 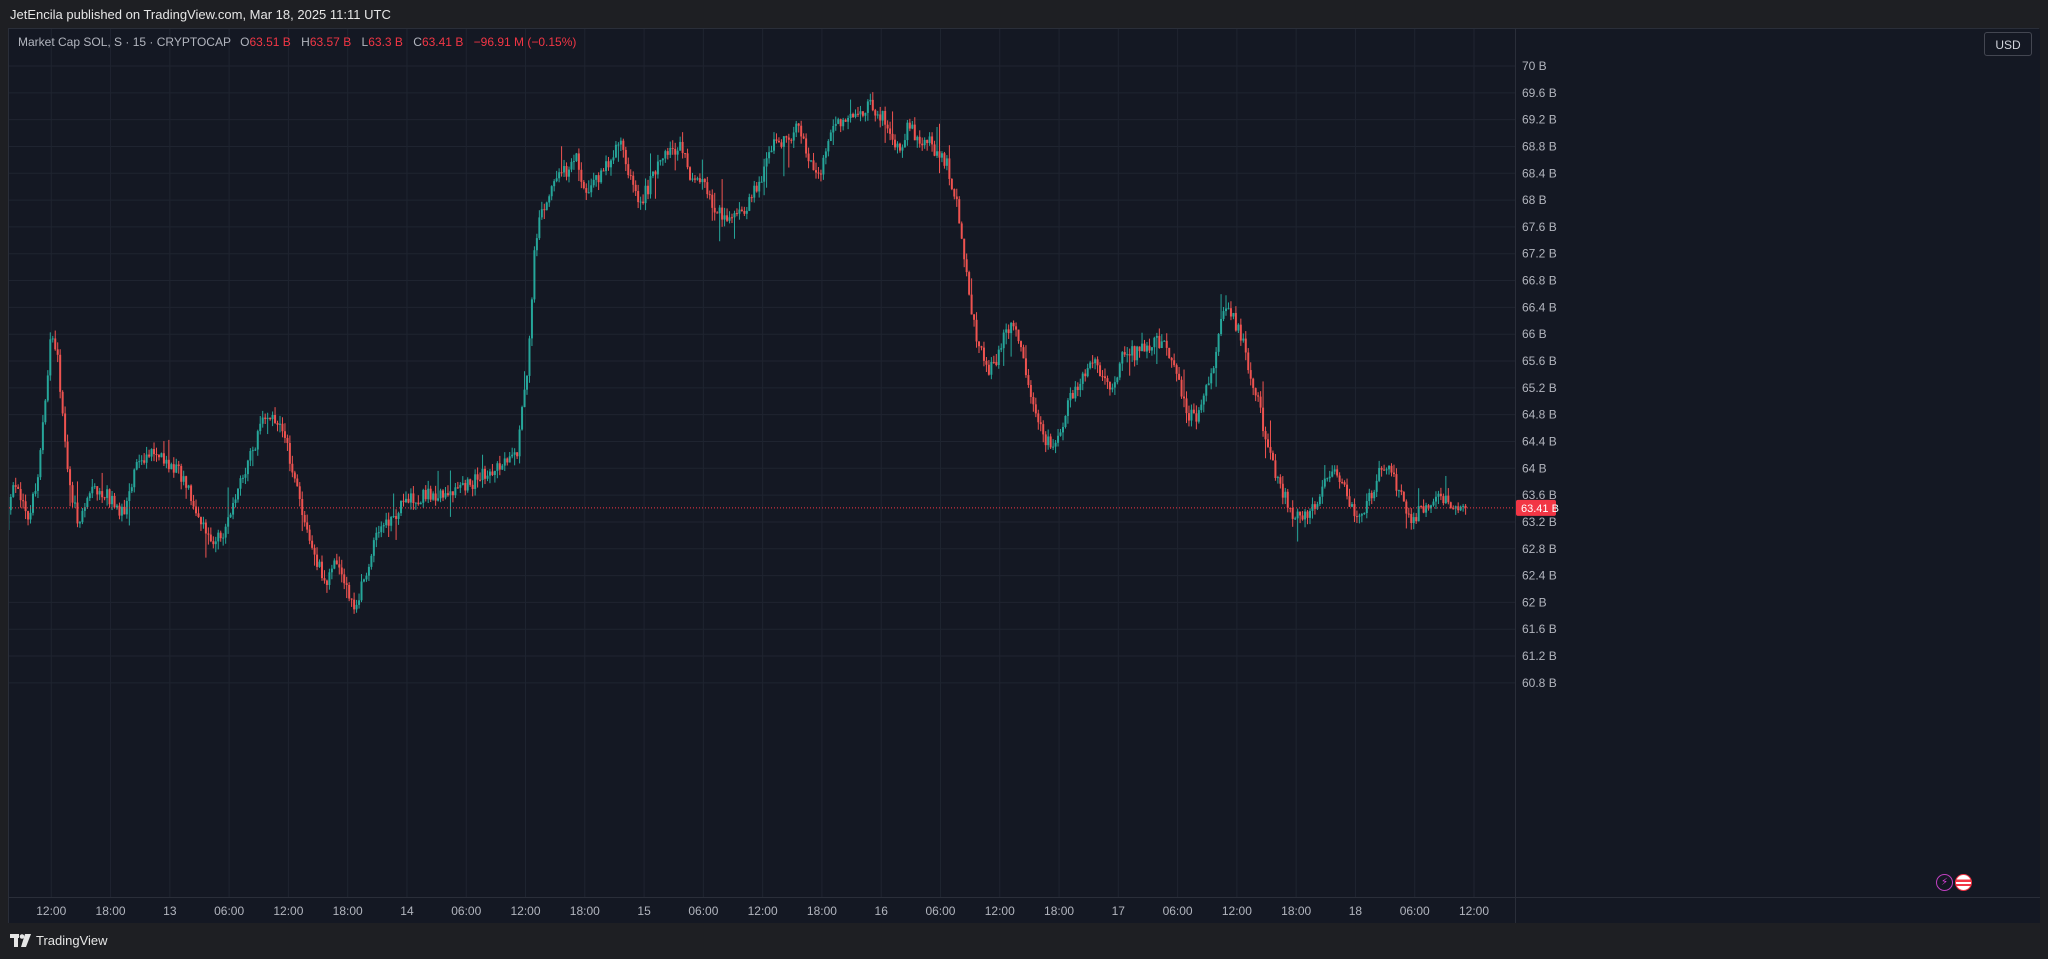 What do you see at coordinates (1539, 522) in the screenshot?
I see `y-tick-label: 63.2 B` at bounding box center [1539, 522].